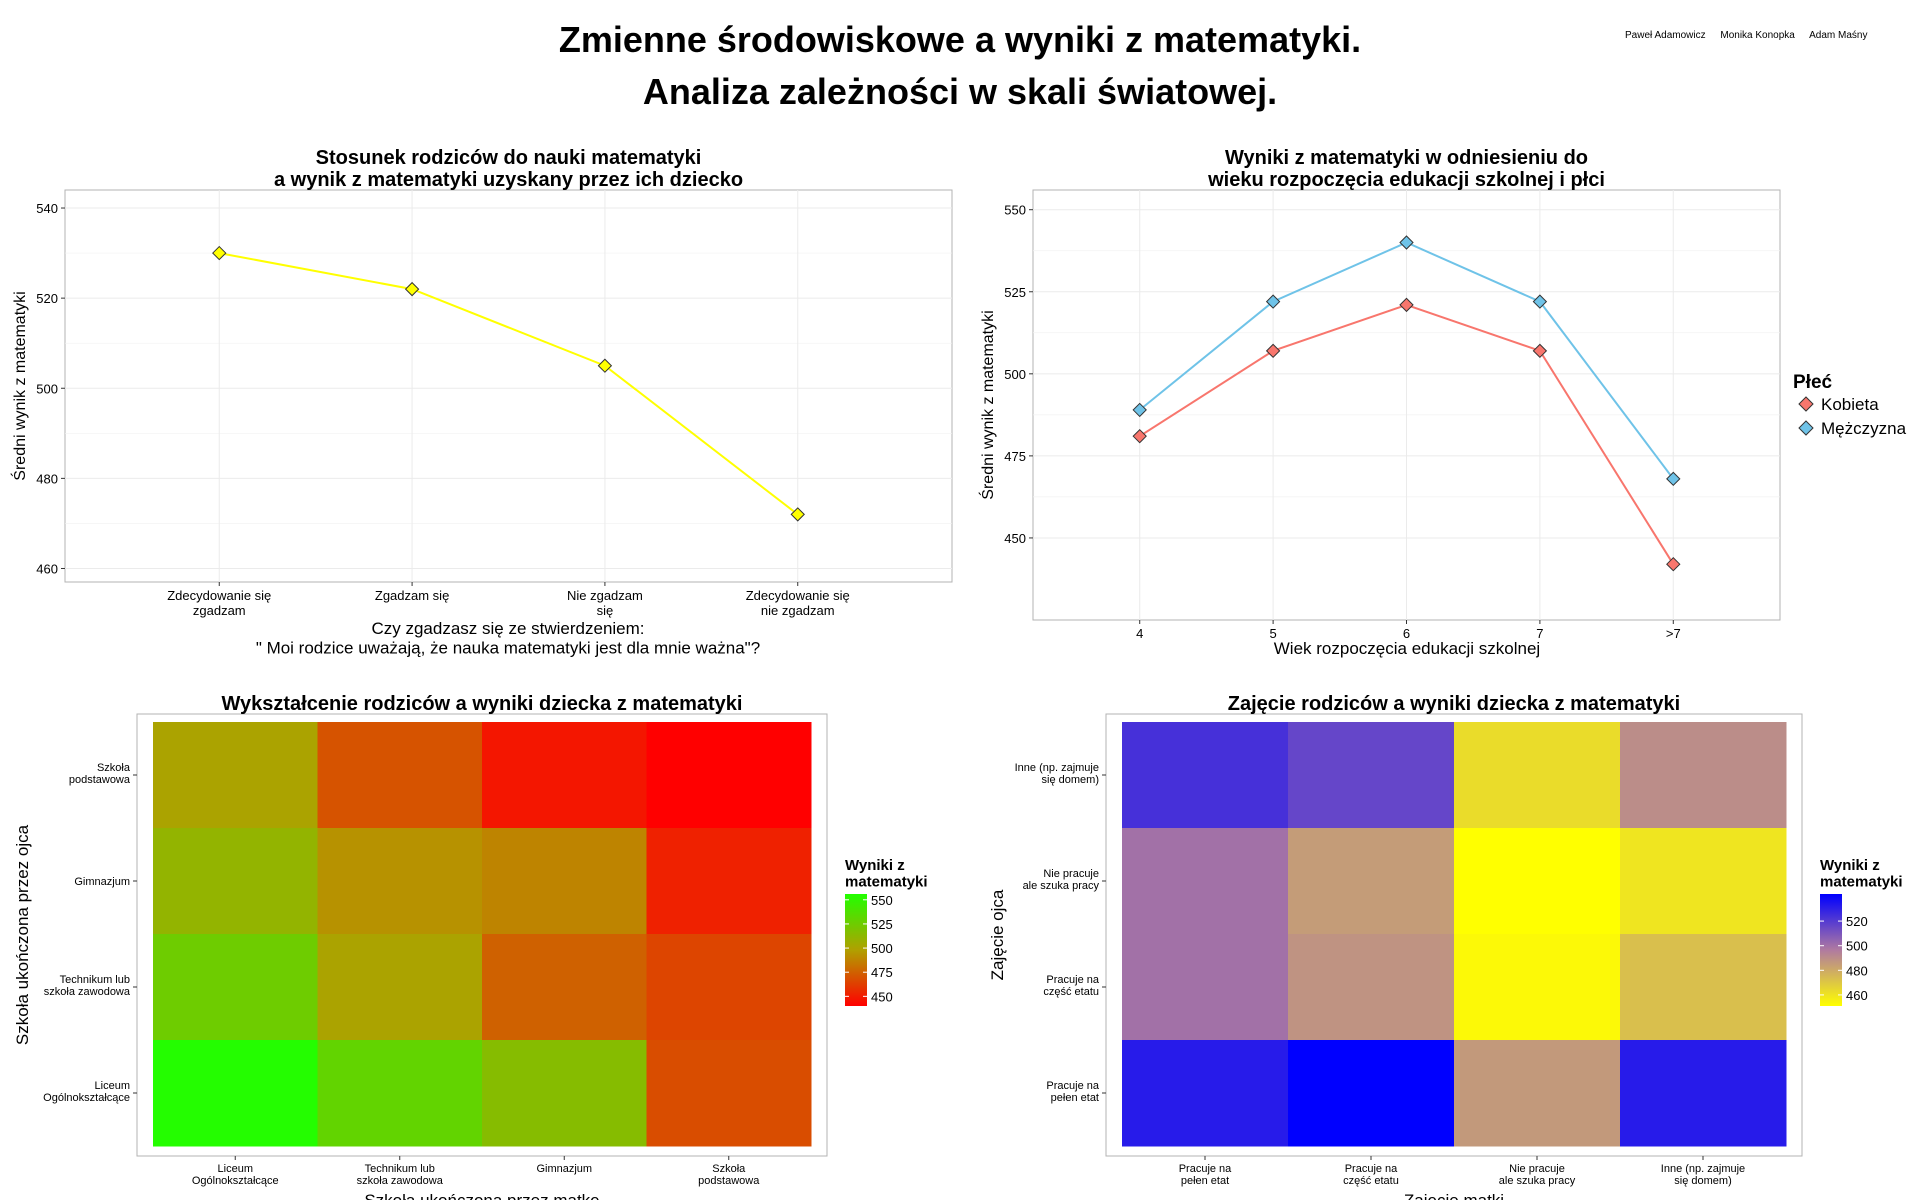 Image resolution: width=1920 pixels, height=1200 pixels. I want to click on y-tick-label: Pracuje na część etatu, so click(1071, 986).